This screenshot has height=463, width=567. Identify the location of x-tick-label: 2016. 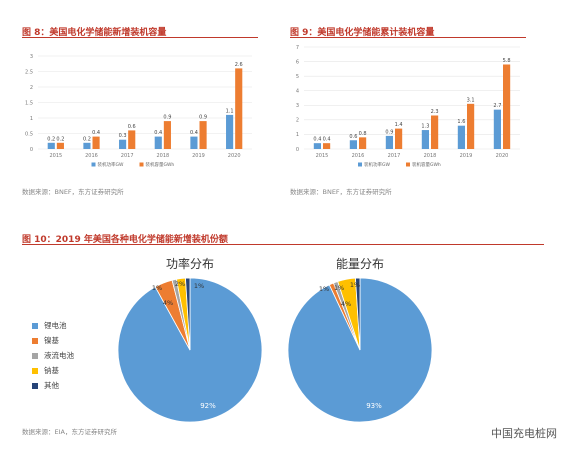
(358, 156).